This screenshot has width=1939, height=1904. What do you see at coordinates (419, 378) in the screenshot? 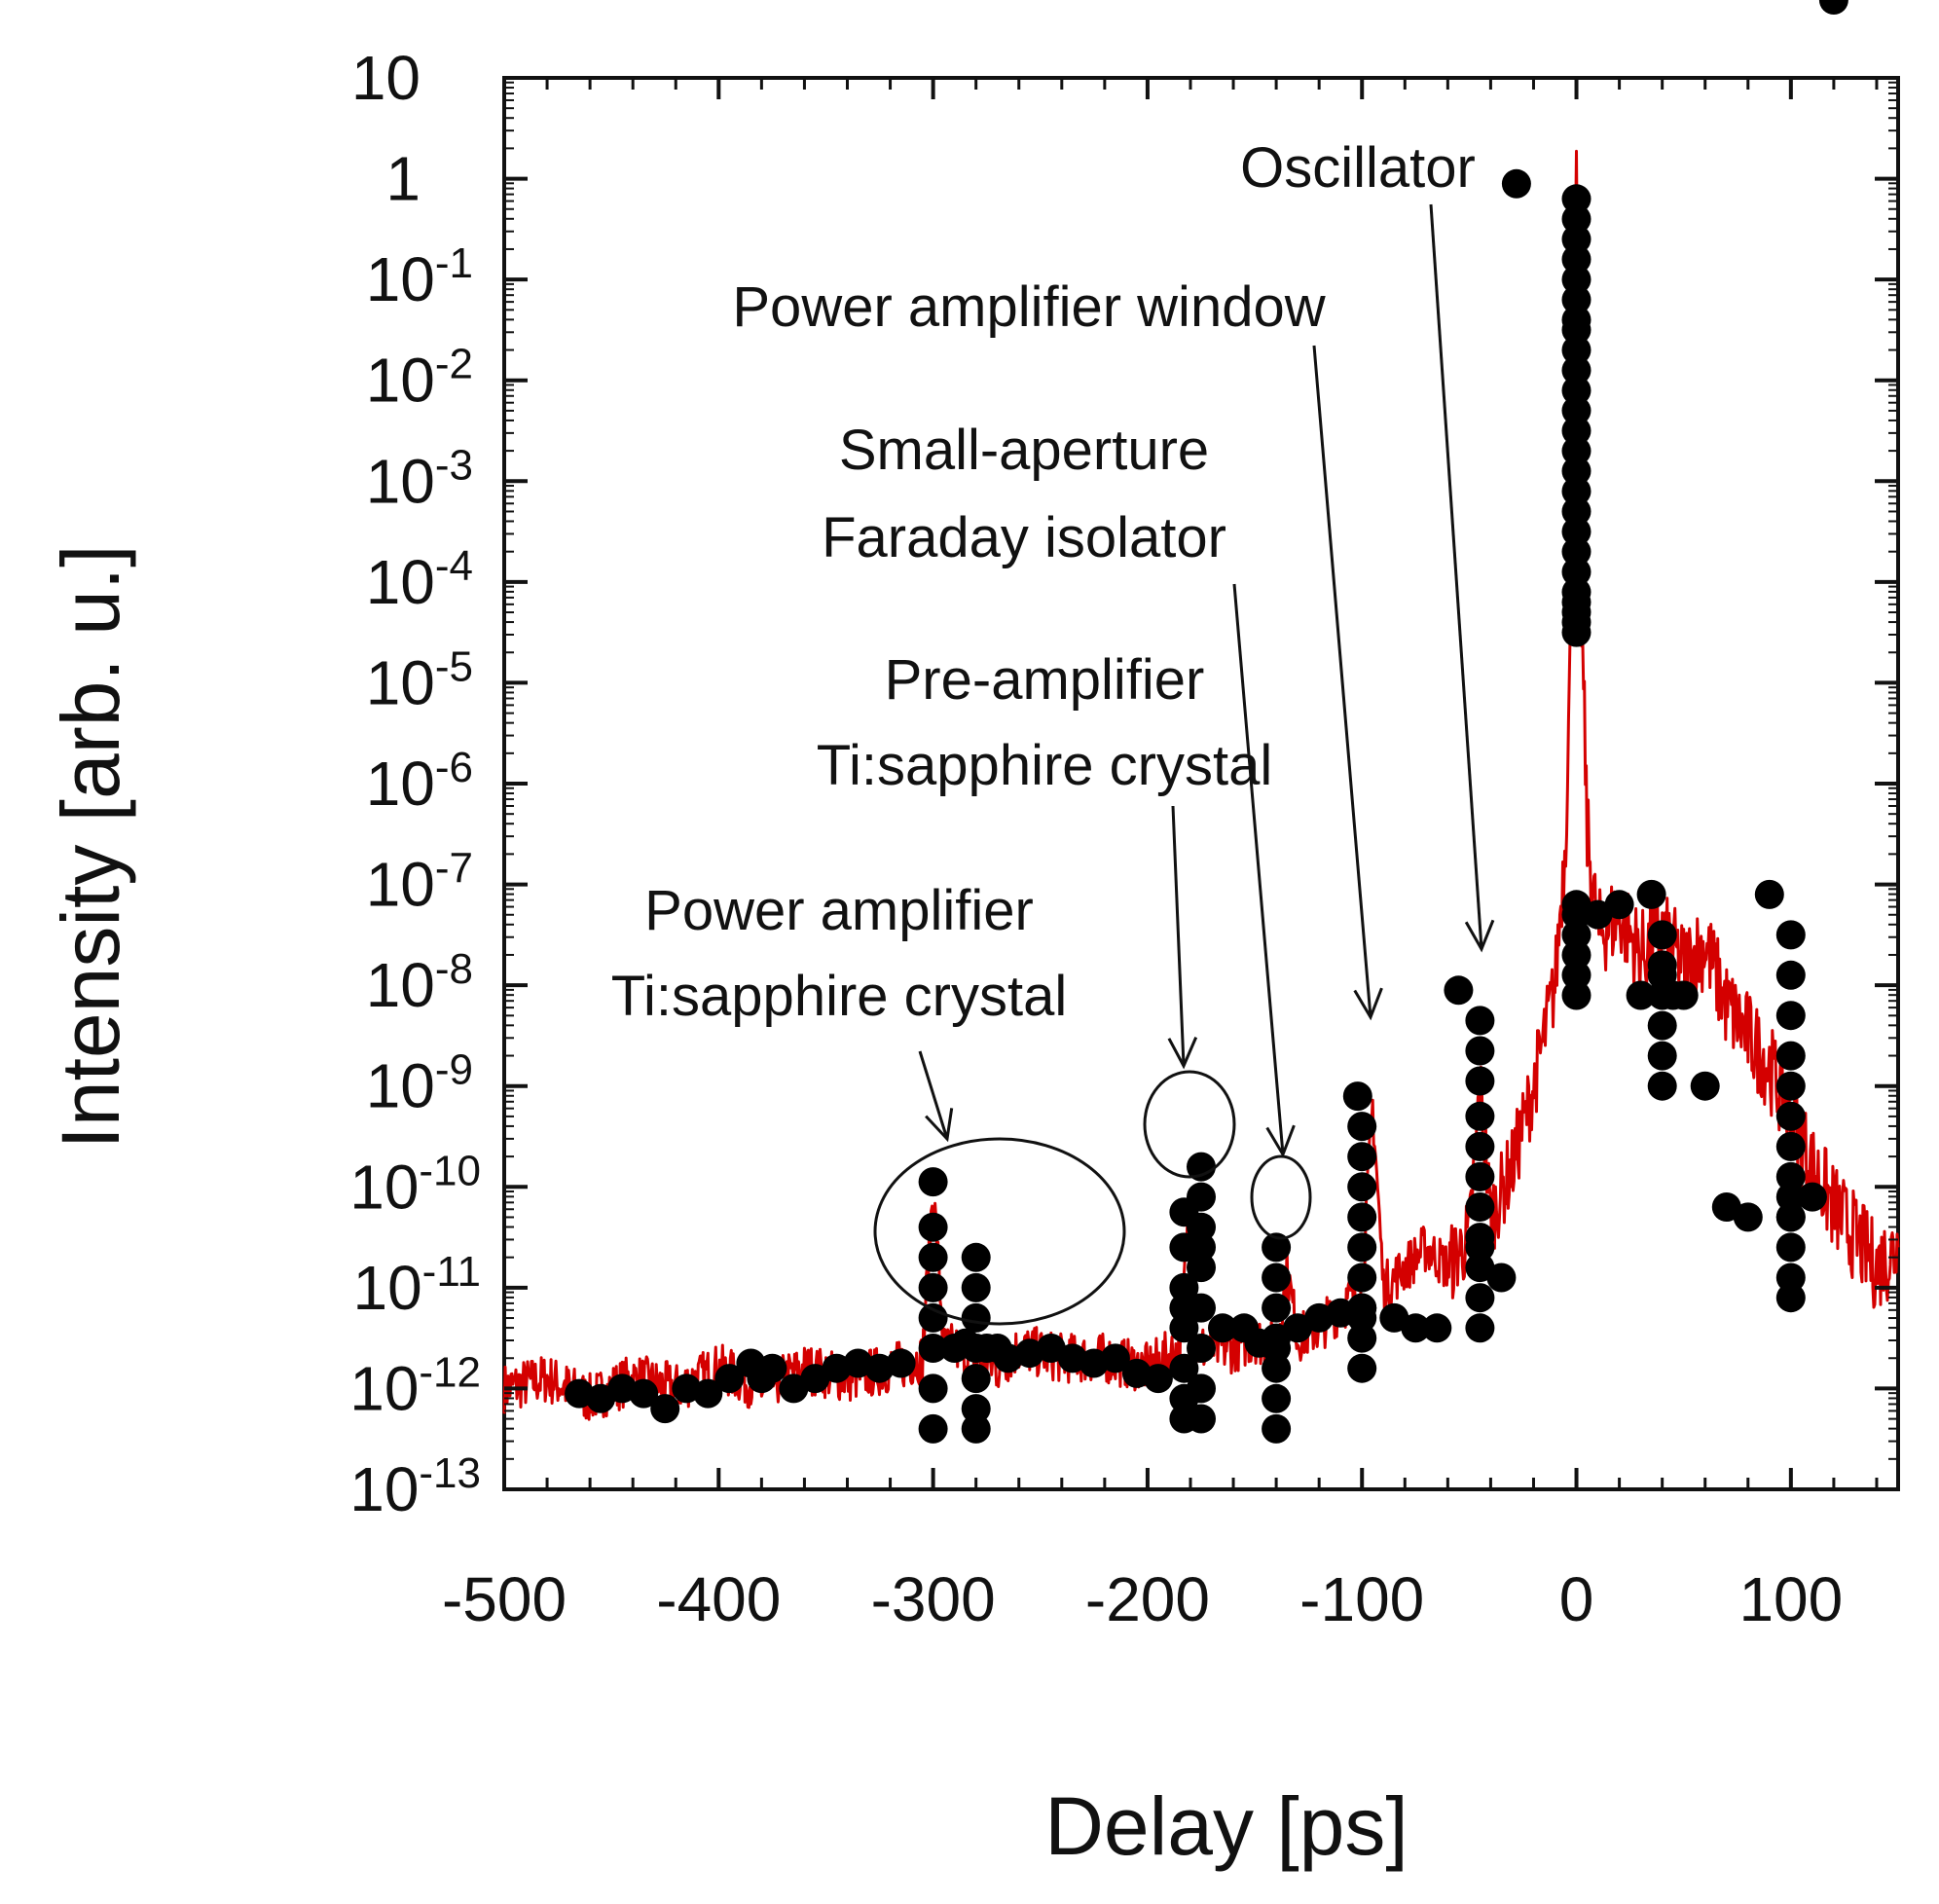
I see `y-tick-label: 10⁻²` at bounding box center [419, 378].